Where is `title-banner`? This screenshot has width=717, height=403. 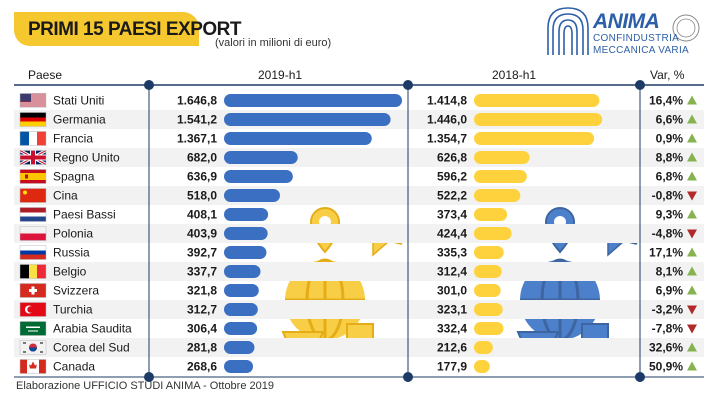 title-banner is located at coordinates (106, 29).